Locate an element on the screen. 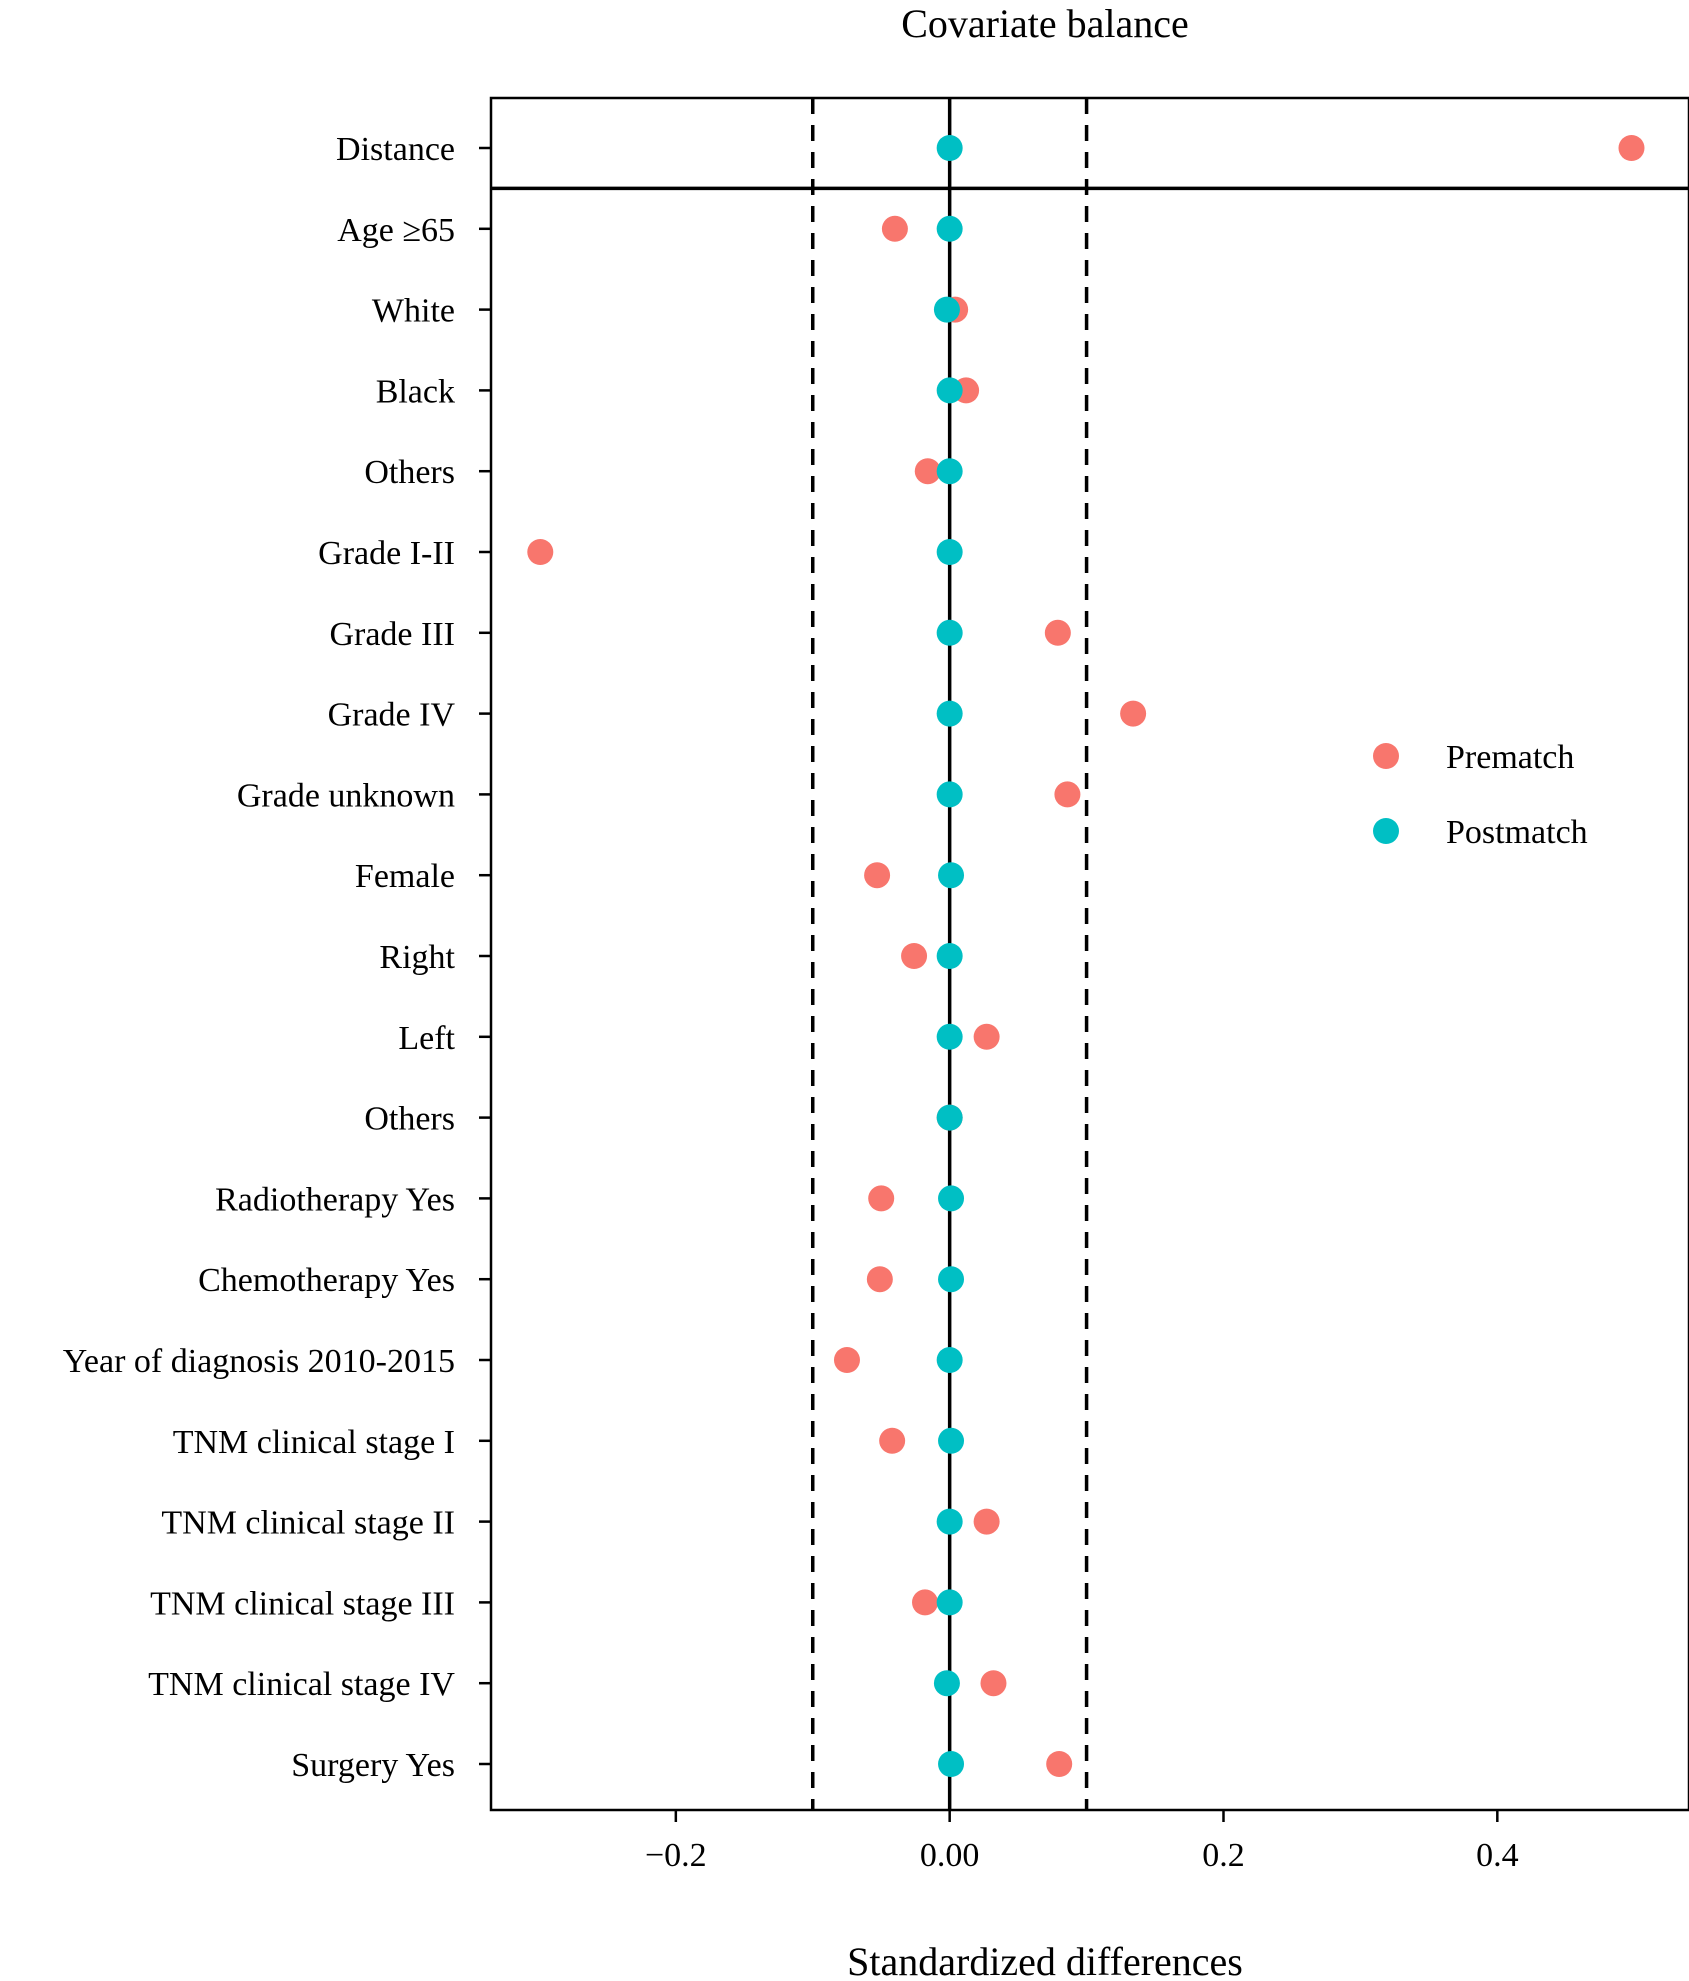 Image resolution: width=1689 pixels, height=1981 pixels. x-tick-label: 0.2 is located at coordinates (1223, 1855).